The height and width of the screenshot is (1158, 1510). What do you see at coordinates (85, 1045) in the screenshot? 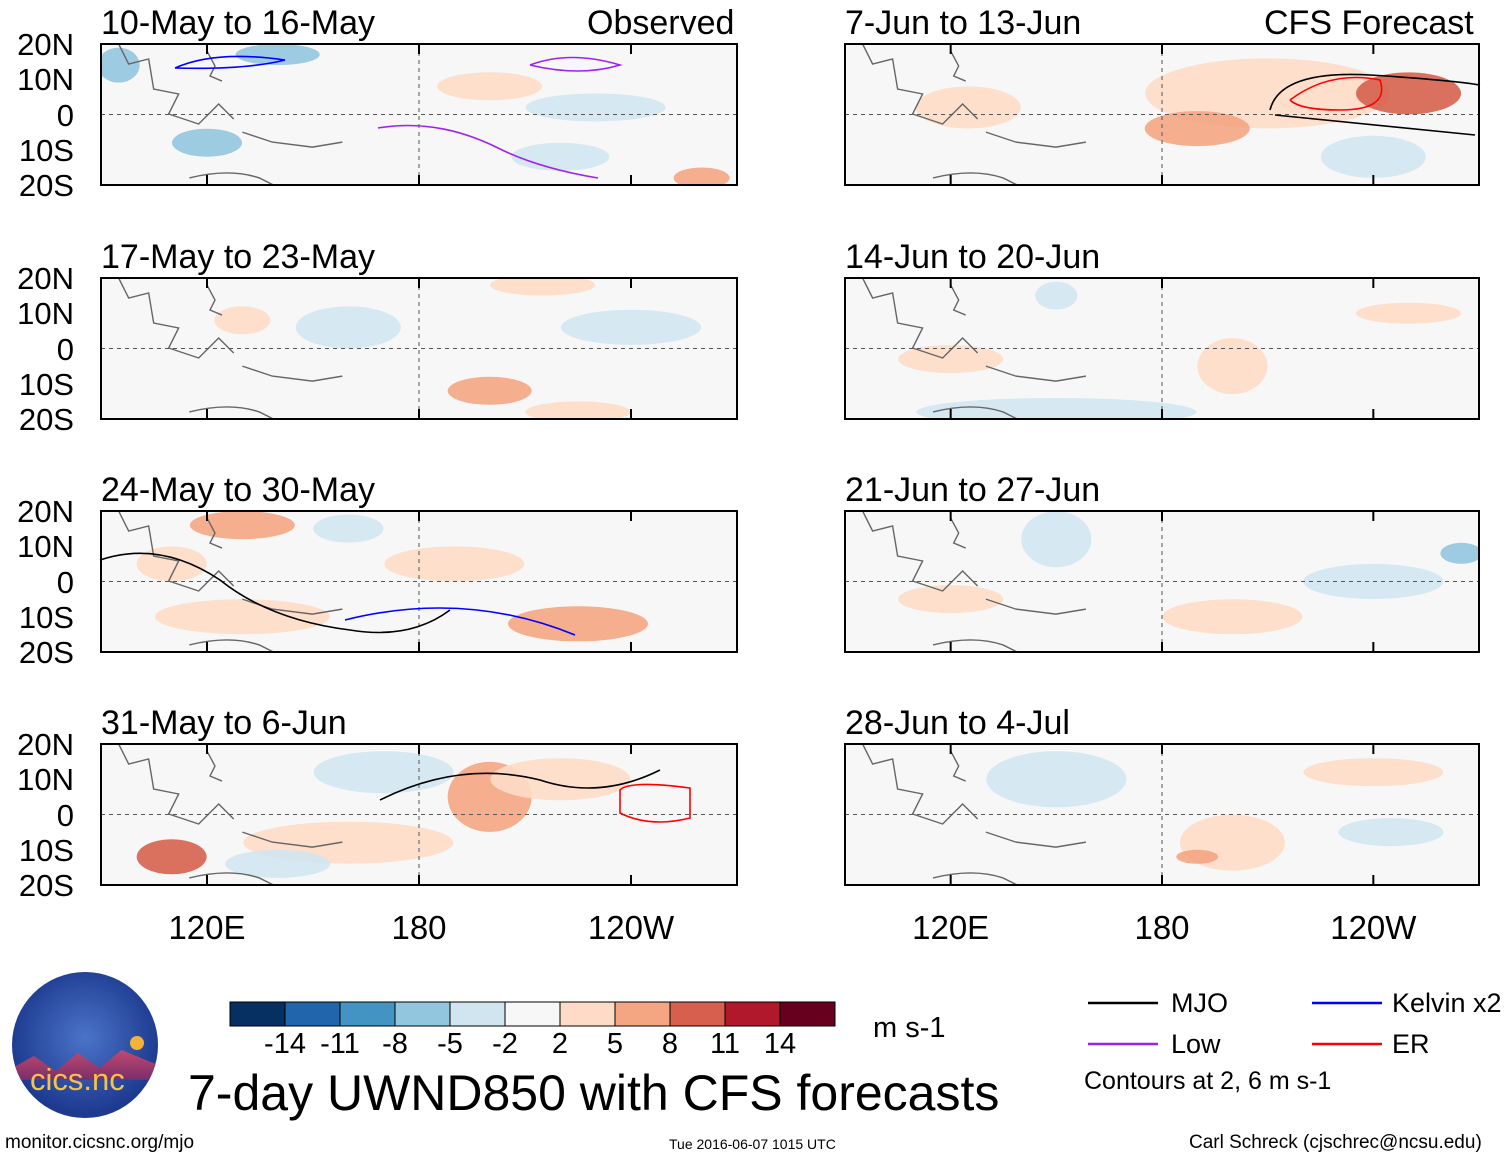
I see `cics-logo: cics.nc` at bounding box center [85, 1045].